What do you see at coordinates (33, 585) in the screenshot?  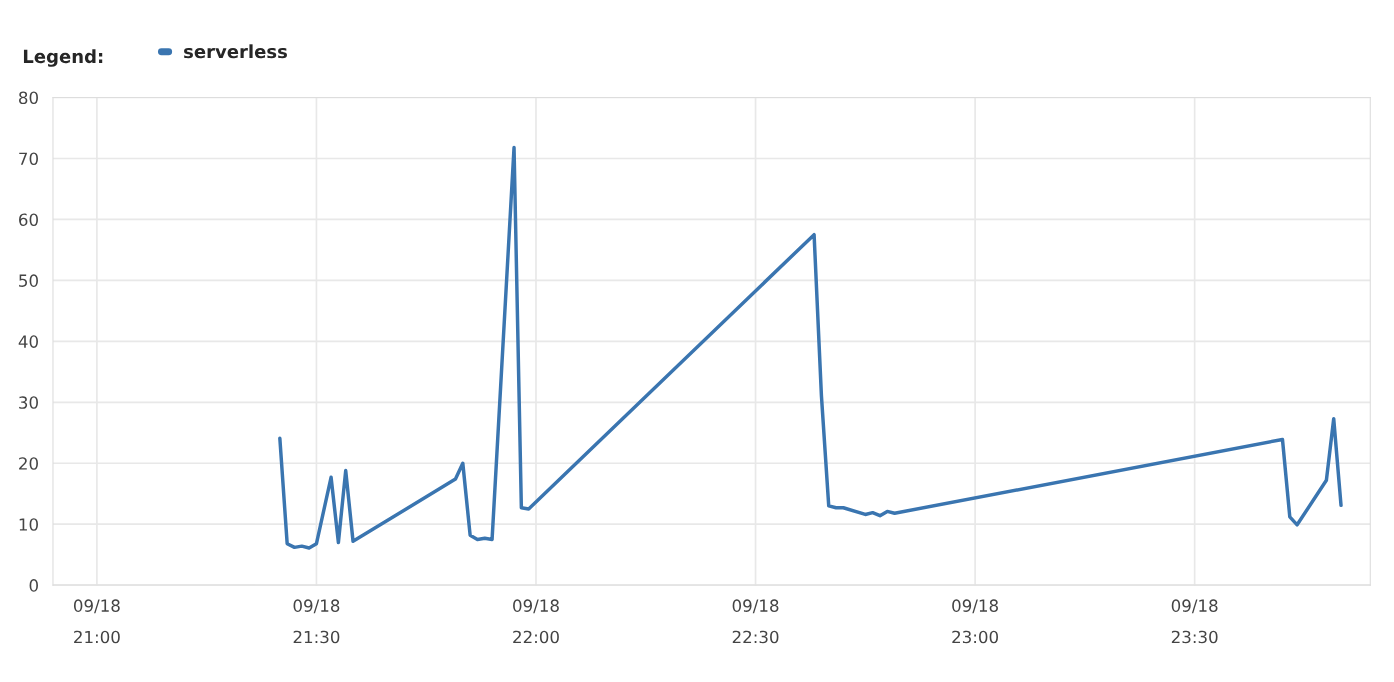 I see `y-tick-label: 0` at bounding box center [33, 585].